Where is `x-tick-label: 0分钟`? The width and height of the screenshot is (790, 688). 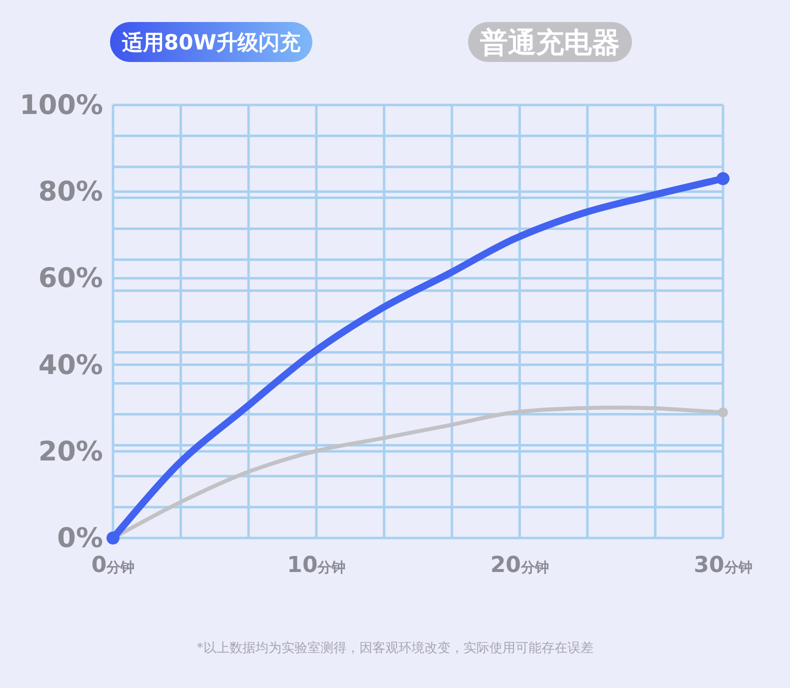 x-tick-label: 0分钟 is located at coordinates (113, 565).